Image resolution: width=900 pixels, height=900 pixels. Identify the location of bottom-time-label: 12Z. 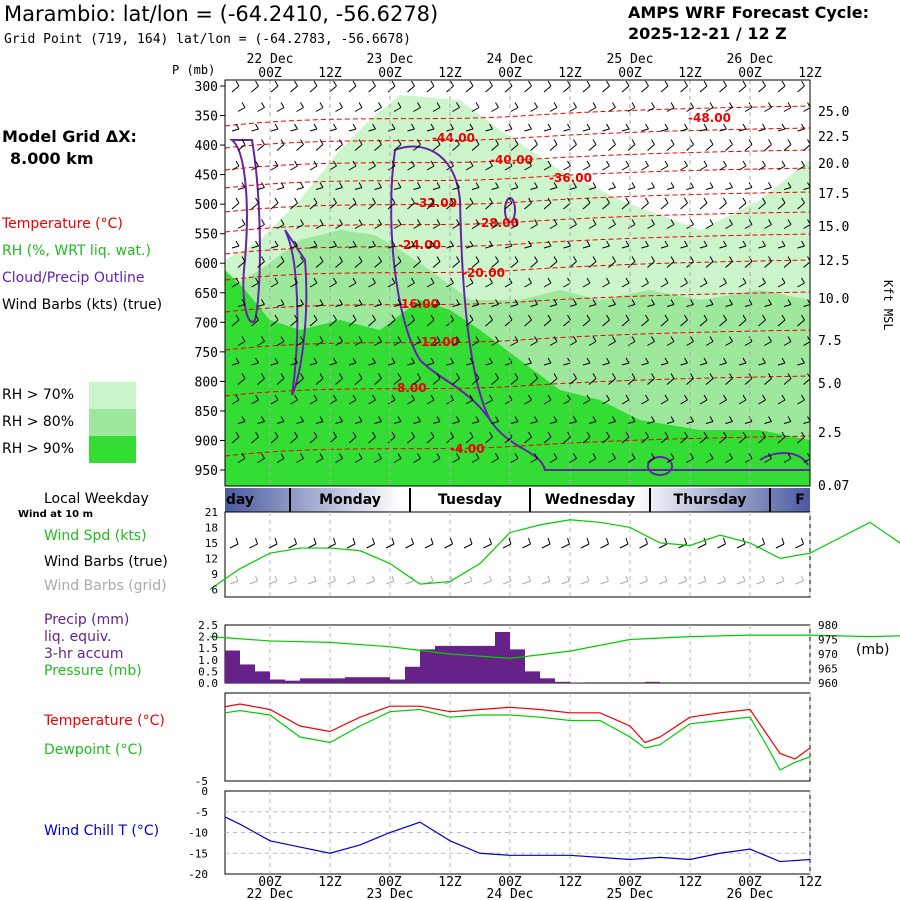
(330, 882).